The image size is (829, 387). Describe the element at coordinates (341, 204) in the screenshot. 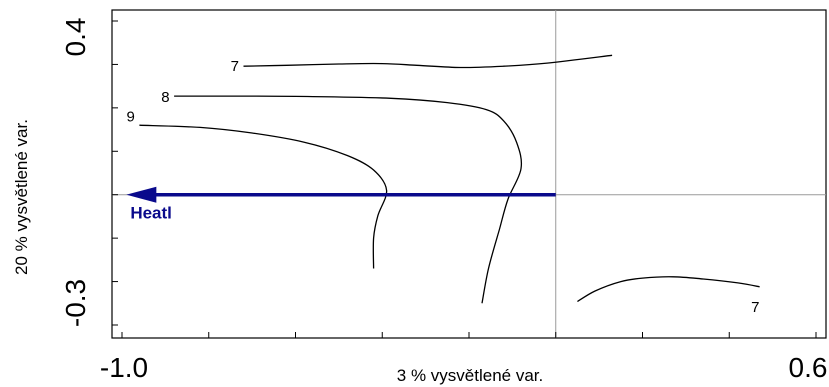

I see `variable-arrow: Heatl` at that location.